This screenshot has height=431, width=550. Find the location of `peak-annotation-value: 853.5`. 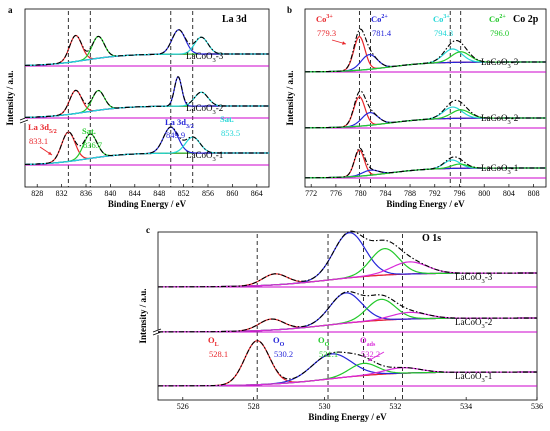

peak-annotation-value: 853.5 is located at coordinates (230, 133).